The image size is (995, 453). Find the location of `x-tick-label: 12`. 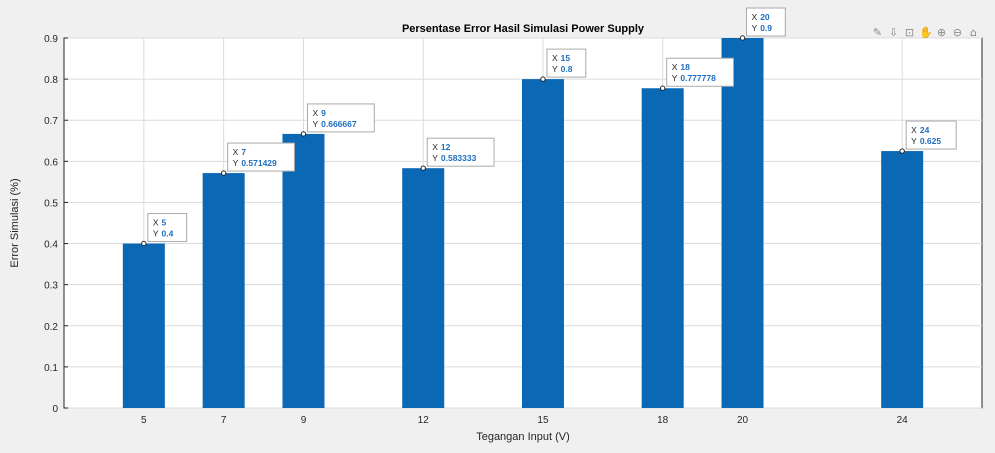

x-tick-label: 12 is located at coordinates (424, 420).